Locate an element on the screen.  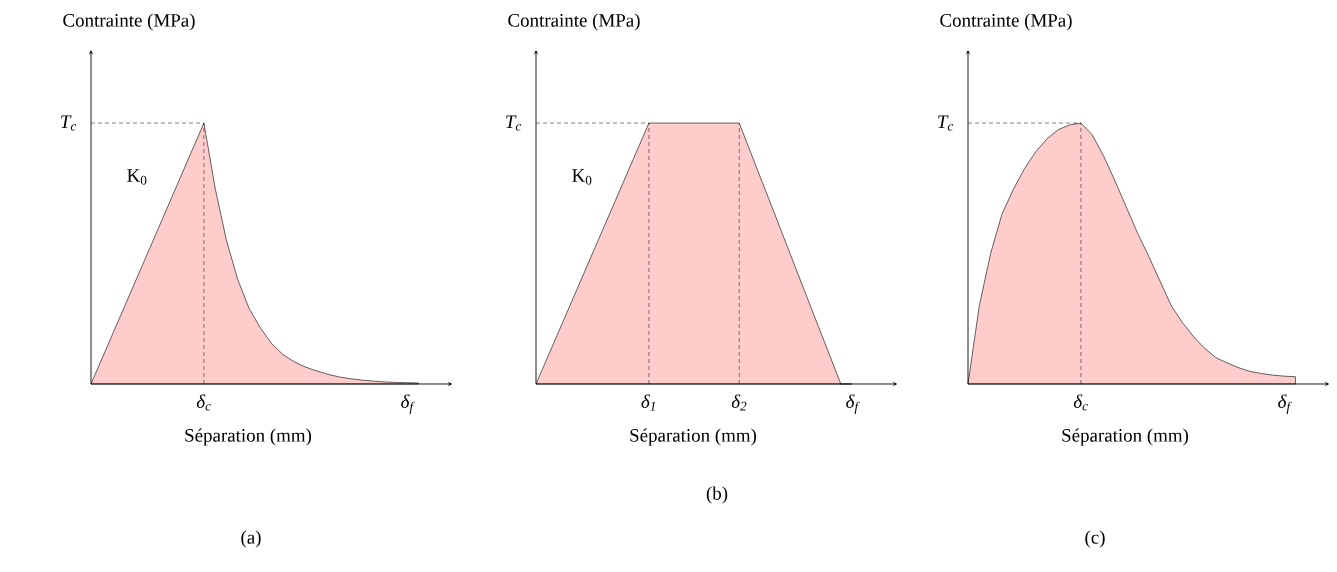
text: (b) is located at coordinates (717, 495).